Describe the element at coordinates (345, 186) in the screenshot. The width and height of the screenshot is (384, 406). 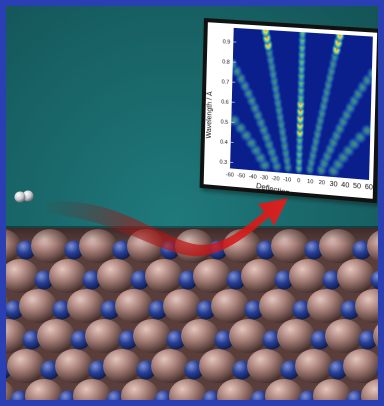
I see `x-tick-label: 40` at that location.